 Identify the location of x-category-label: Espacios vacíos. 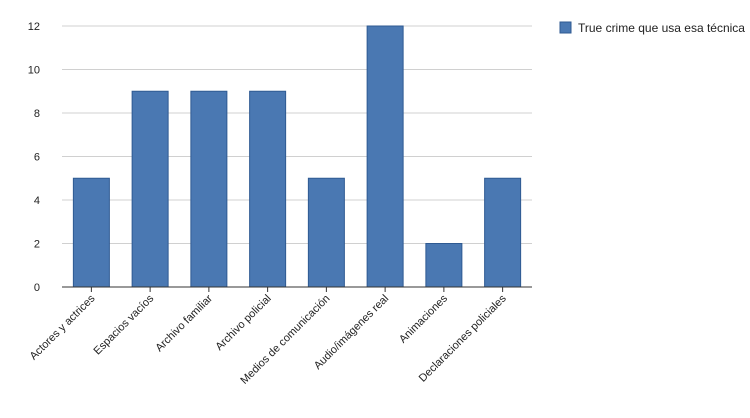
(124, 324).